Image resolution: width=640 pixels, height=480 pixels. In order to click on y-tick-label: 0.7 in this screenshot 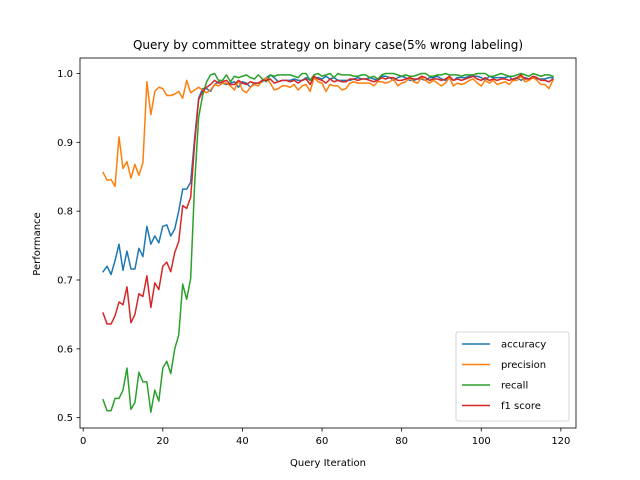, I will do `click(65, 281)`.